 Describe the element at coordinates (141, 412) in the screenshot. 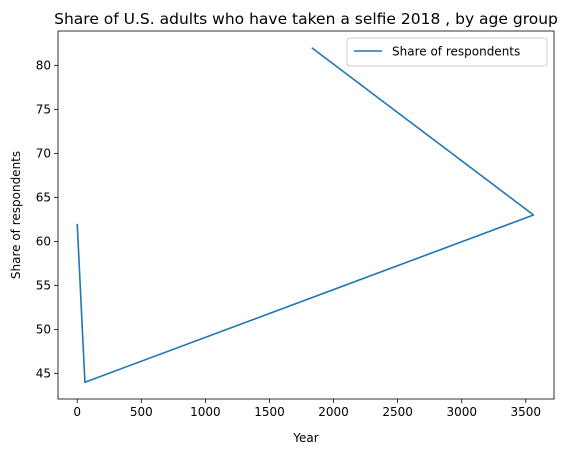

I see `x-tick-label: 500` at that location.